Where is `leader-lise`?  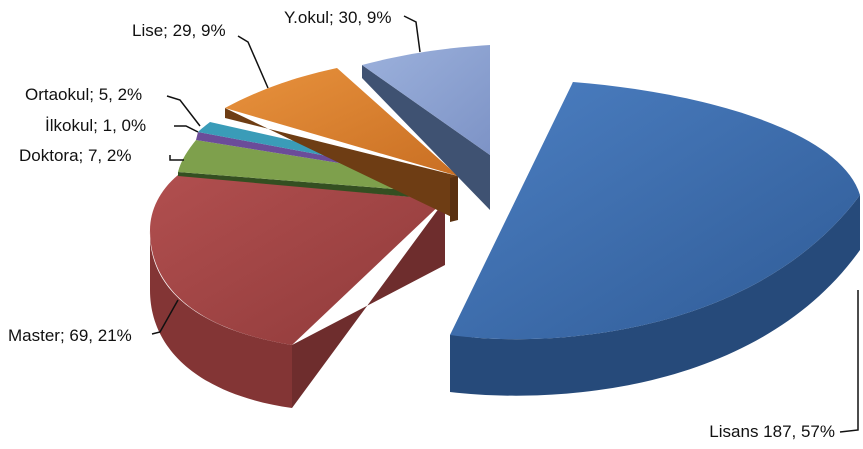 leader-lise is located at coordinates (253, 62).